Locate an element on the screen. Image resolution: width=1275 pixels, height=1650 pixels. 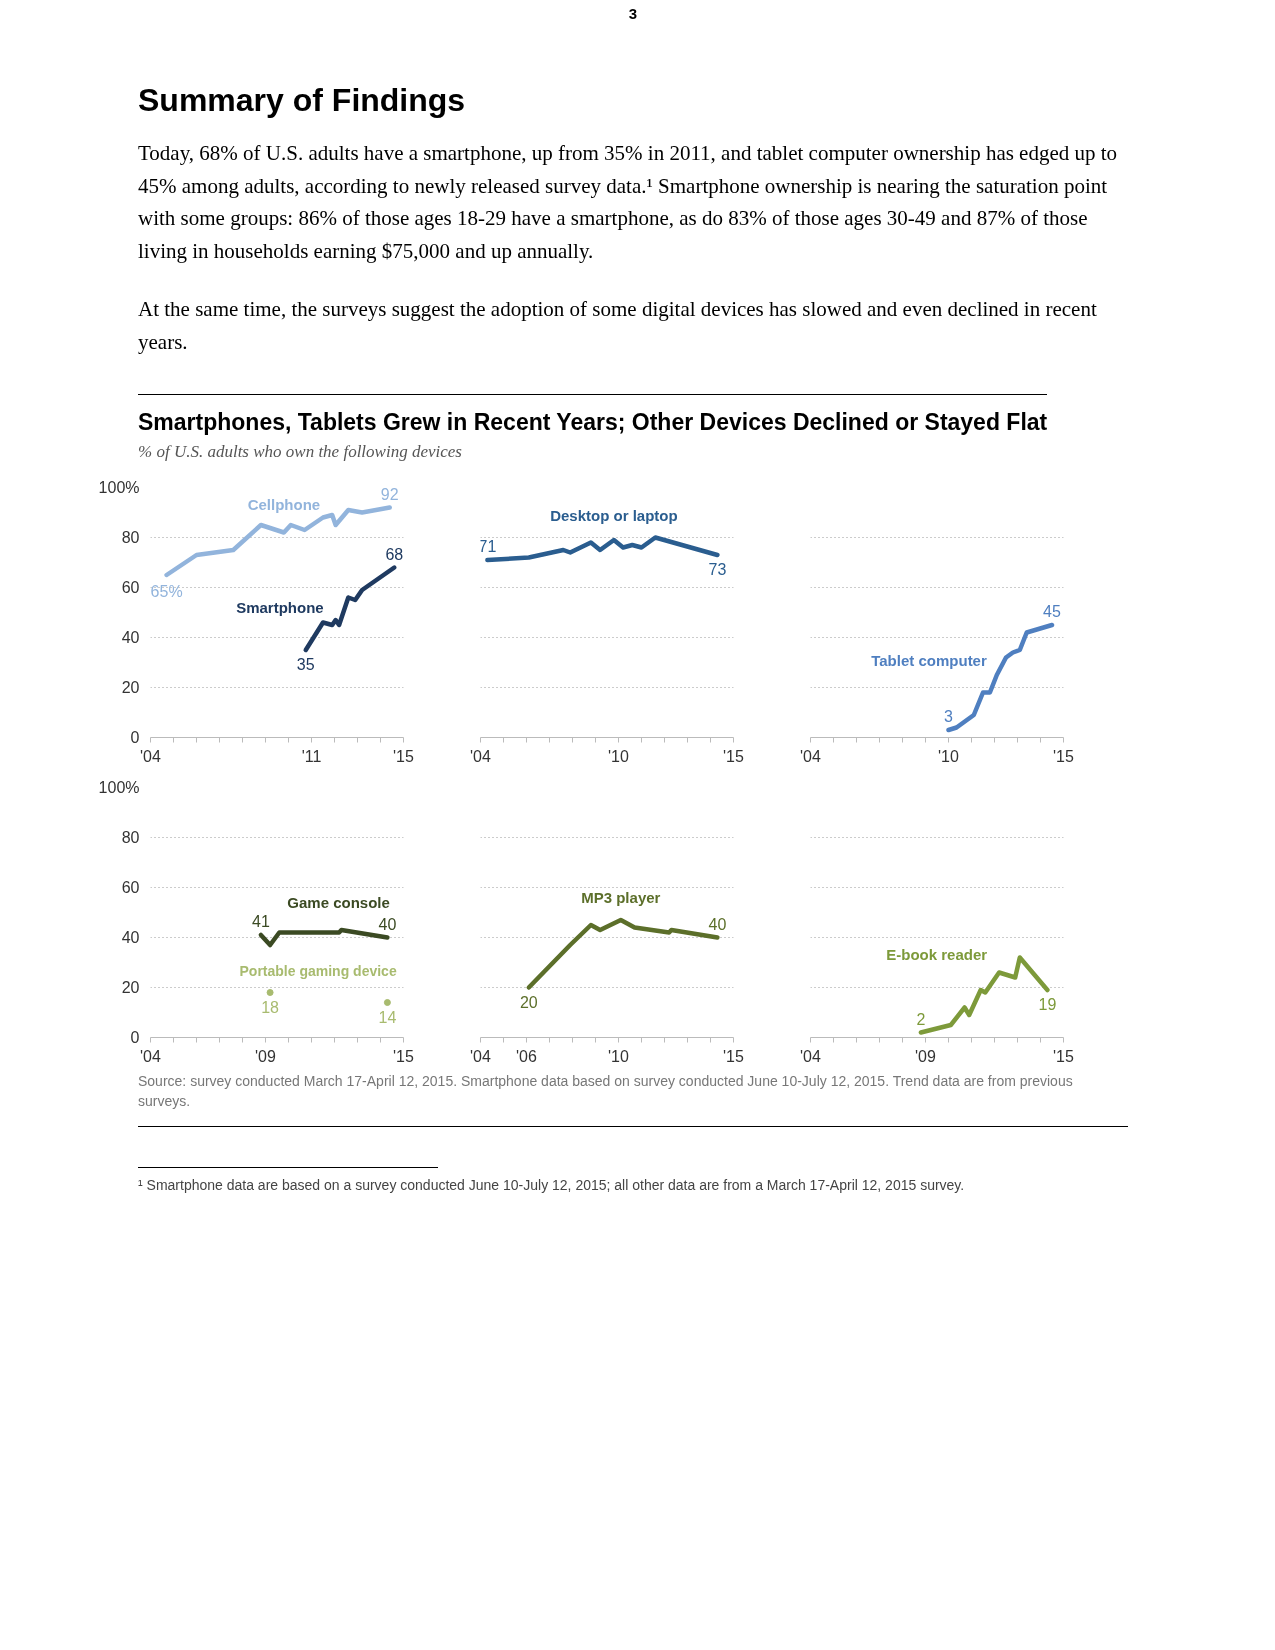
series-label: Smartphone is located at coordinates (280, 608).